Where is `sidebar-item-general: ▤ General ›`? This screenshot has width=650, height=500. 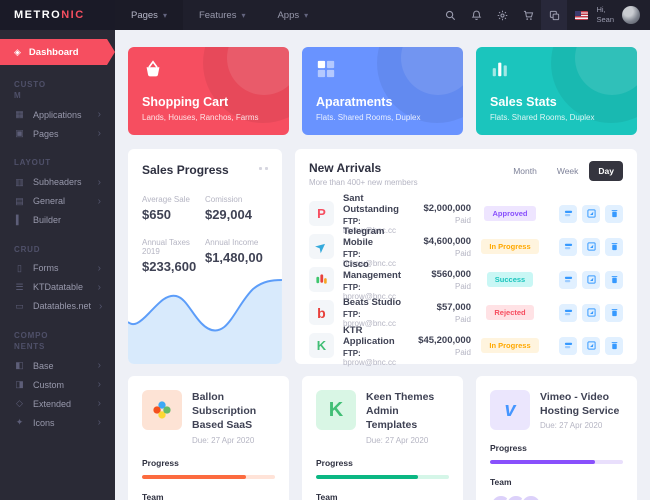
sidebar-item-general: ▤ General › is located at coordinates (57, 201).